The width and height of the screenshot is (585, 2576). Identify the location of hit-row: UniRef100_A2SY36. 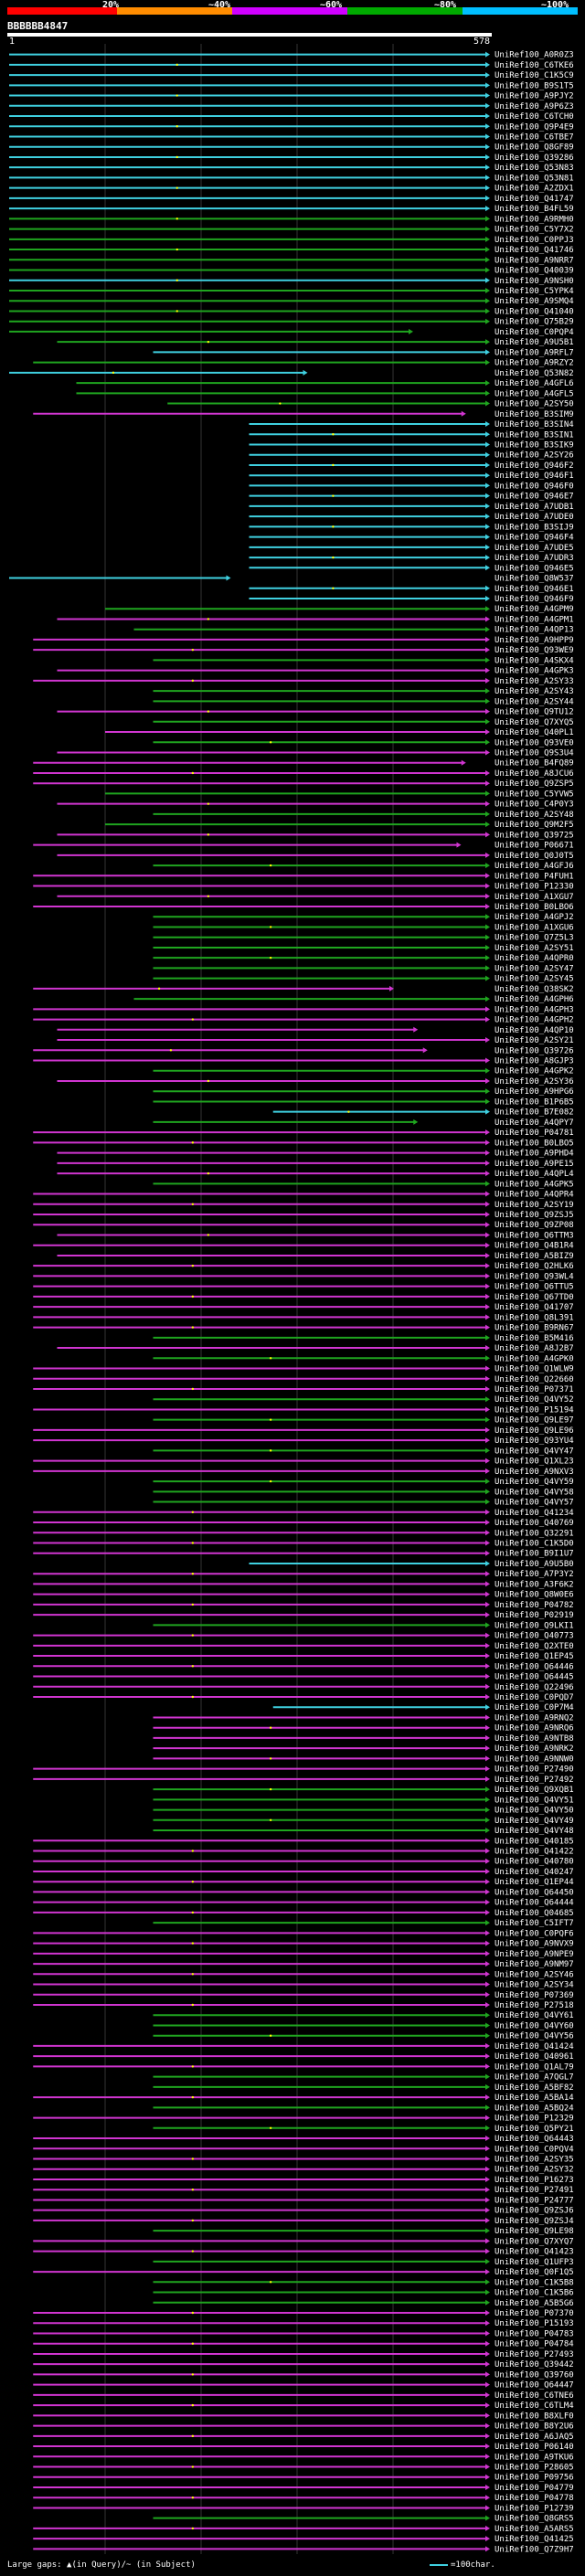
(315, 1082).